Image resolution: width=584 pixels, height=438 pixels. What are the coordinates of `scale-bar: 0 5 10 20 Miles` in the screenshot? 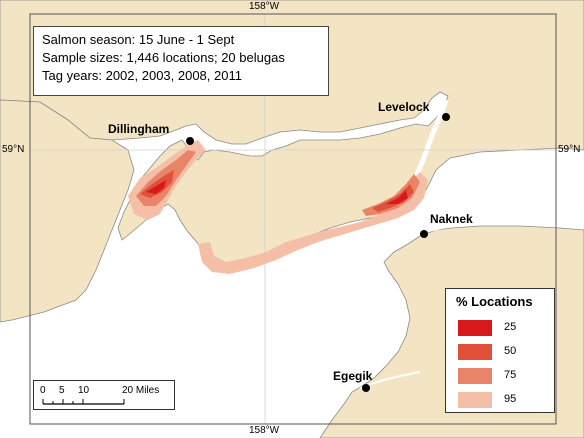 It's located at (104, 395).